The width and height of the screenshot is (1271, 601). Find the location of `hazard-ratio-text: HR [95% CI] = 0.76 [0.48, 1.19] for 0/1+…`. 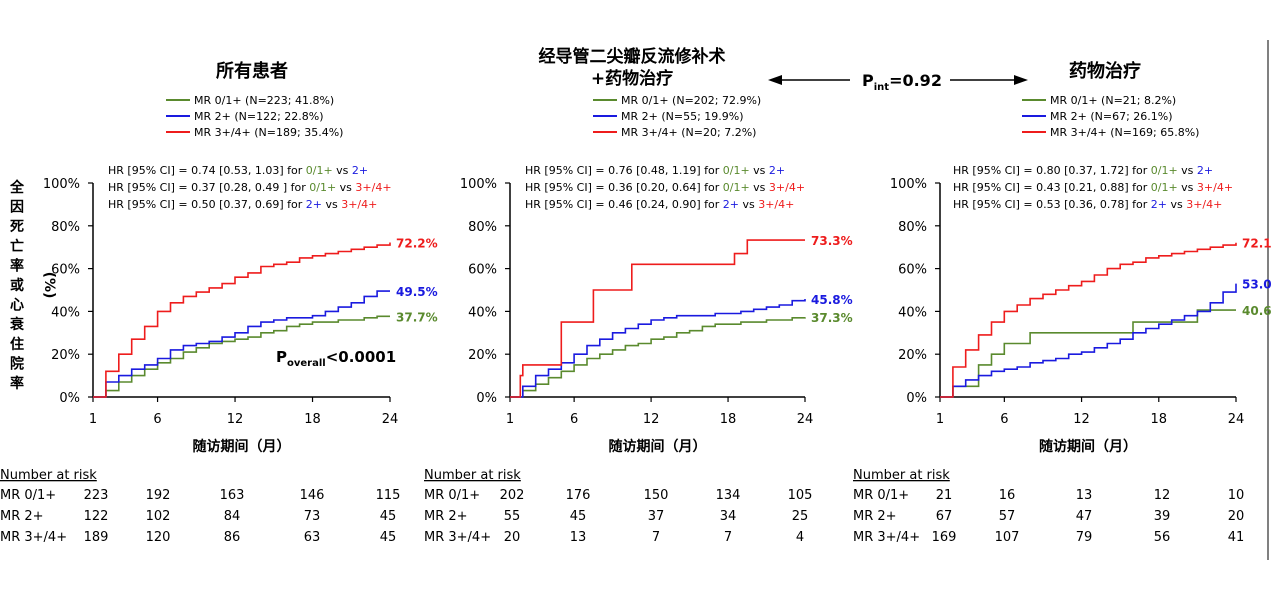

hazard-ratio-text: HR [95% CI] = 0.76 [0.48, 1.19] for 0/1+… is located at coordinates (655, 170).